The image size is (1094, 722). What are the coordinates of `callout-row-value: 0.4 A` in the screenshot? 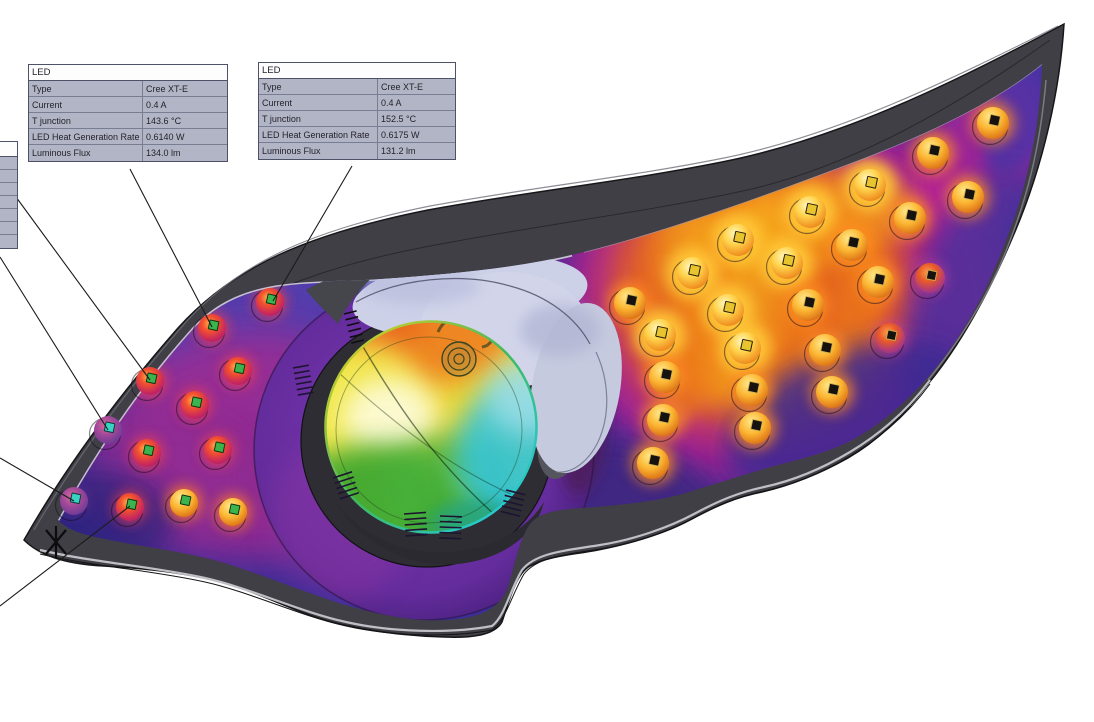 It's located at (391, 103).